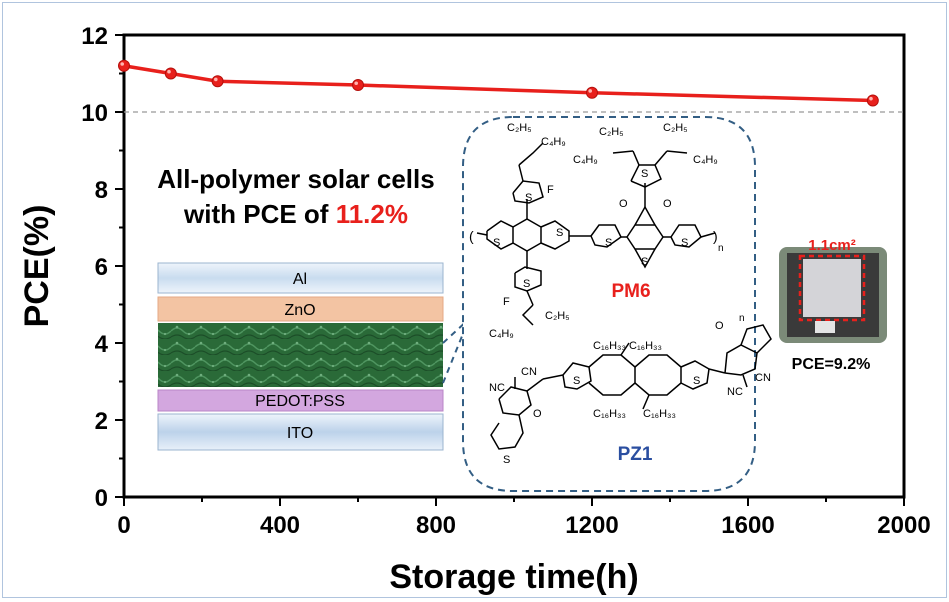 Image resolution: width=949 pixels, height=602 pixels. Describe the element at coordinates (715, 236) in the screenshot. I see `pm6-bracket-right: )` at that location.